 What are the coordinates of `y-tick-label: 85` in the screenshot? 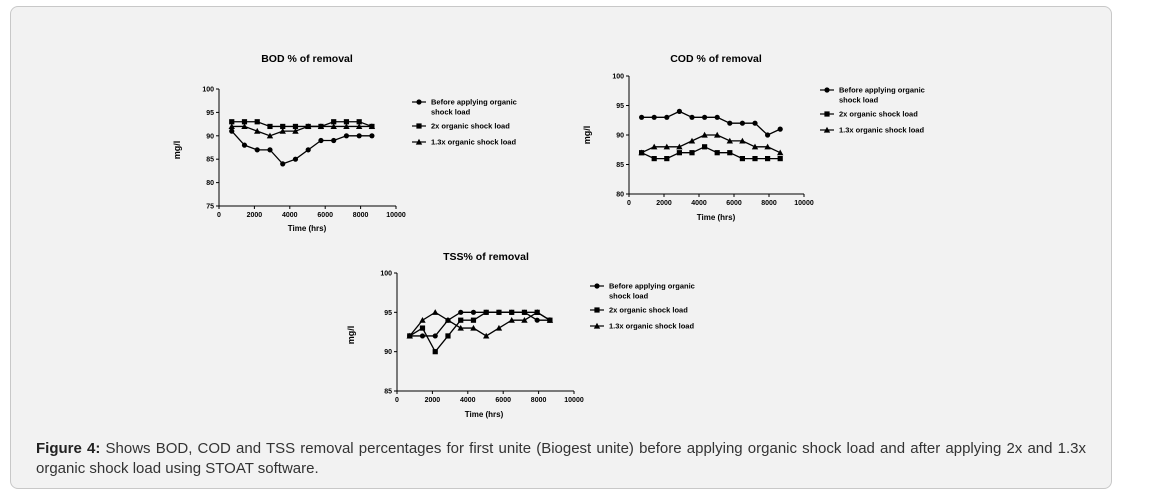 It's located at (210, 160).